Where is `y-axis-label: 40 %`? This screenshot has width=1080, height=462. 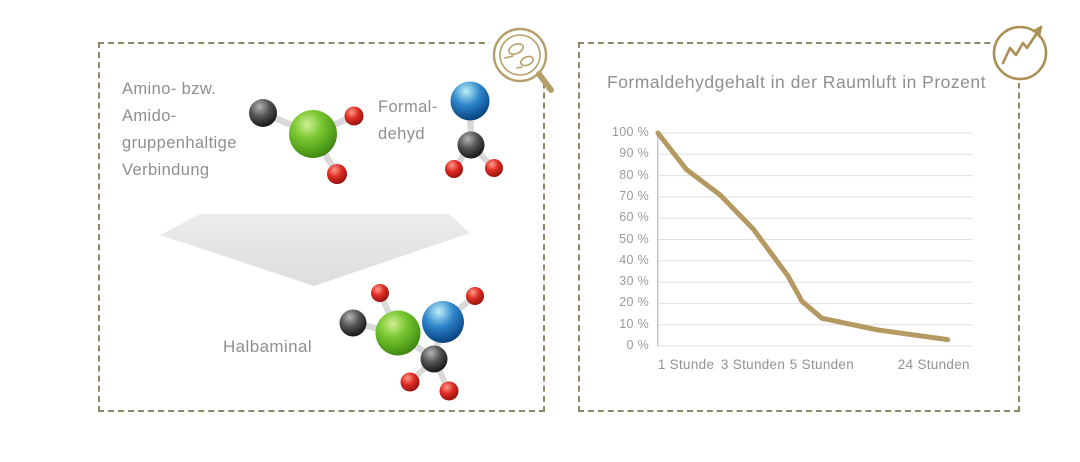 y-axis-label: 40 % is located at coordinates (634, 259).